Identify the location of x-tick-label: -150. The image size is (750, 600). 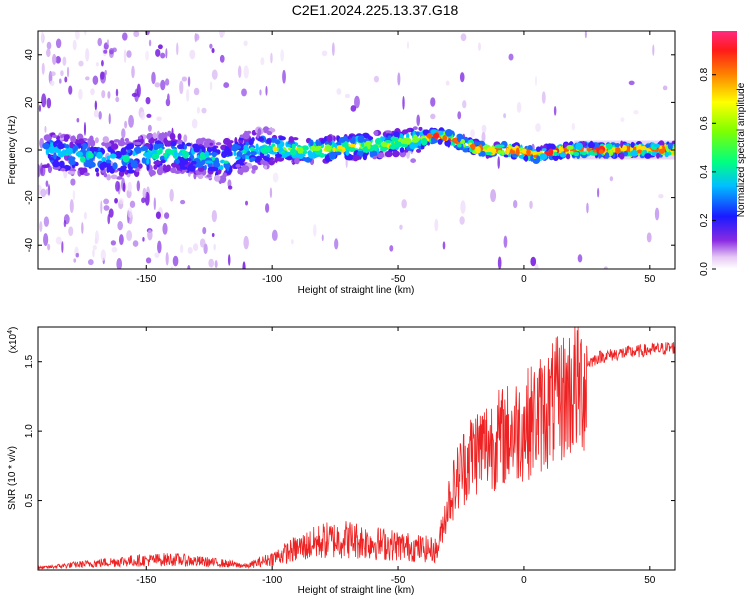
(146, 279).